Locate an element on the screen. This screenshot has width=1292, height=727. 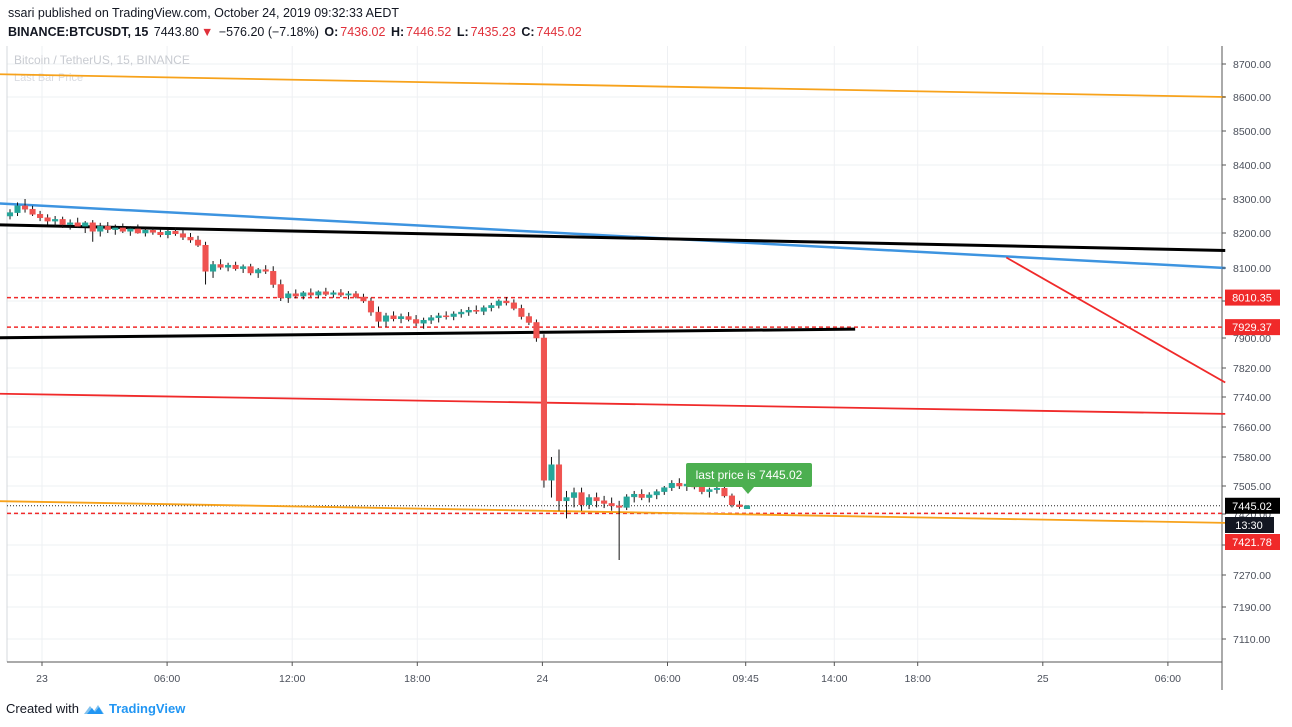
price-label-text: 7421.78 is located at coordinates (1252, 543).